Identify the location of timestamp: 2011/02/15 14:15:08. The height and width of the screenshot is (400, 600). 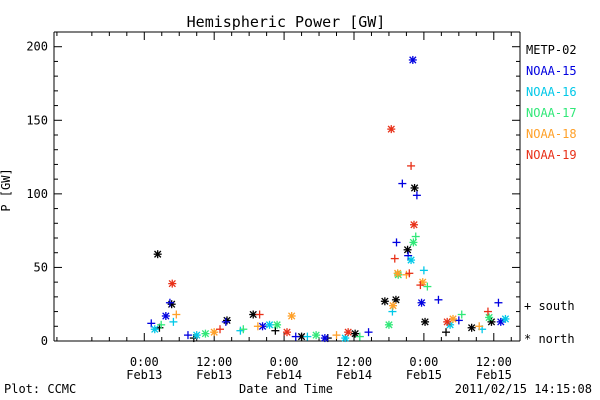
(523, 389).